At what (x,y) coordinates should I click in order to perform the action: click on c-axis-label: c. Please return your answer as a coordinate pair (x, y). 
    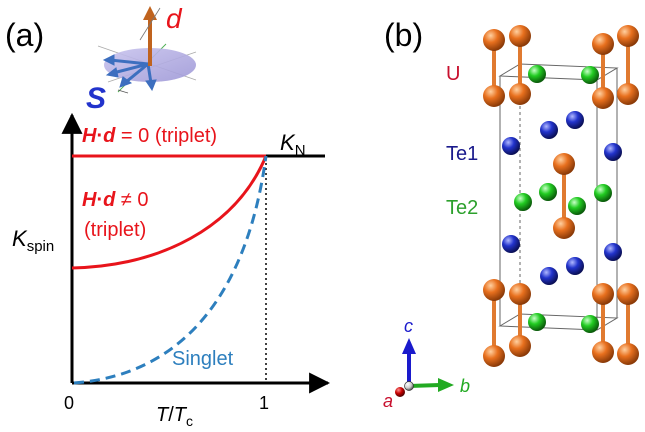
    Looking at the image, I should click on (408, 326).